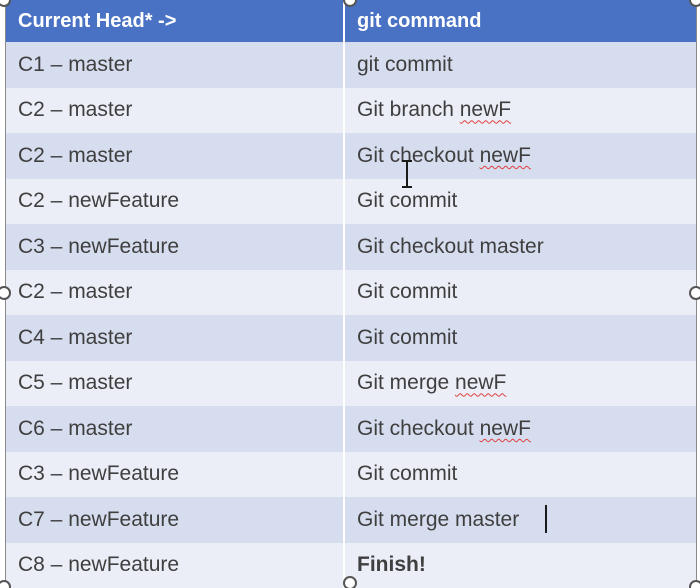 The width and height of the screenshot is (700, 588). Describe the element at coordinates (406, 383) in the screenshot. I see `command-text: Git merge` at that location.